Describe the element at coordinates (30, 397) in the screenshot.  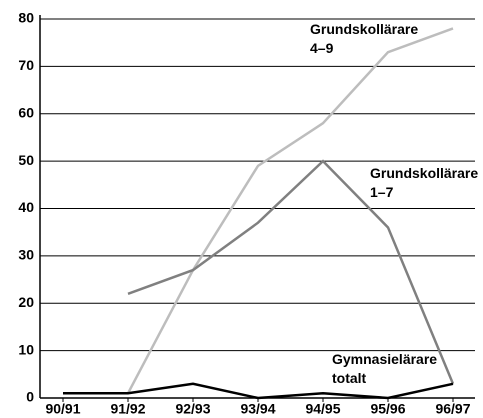
I see `y-tick-label: 0` at that location.